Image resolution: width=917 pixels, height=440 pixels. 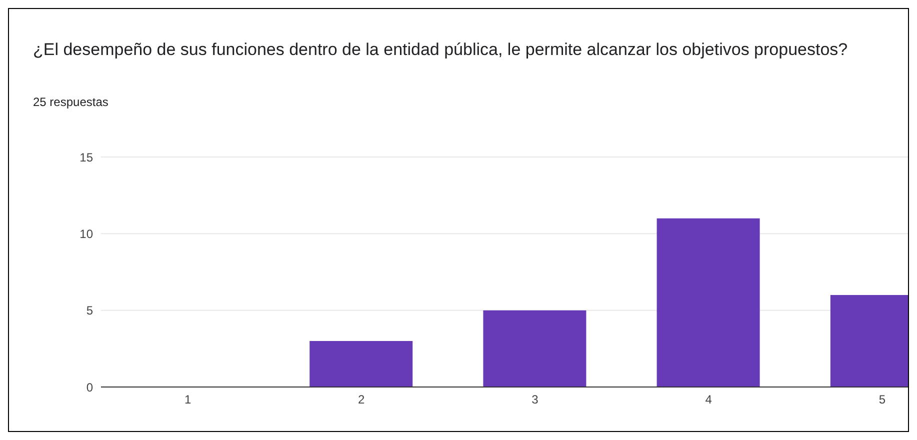 What do you see at coordinates (882, 399) in the screenshot?
I see `x-tick-label: 5` at bounding box center [882, 399].